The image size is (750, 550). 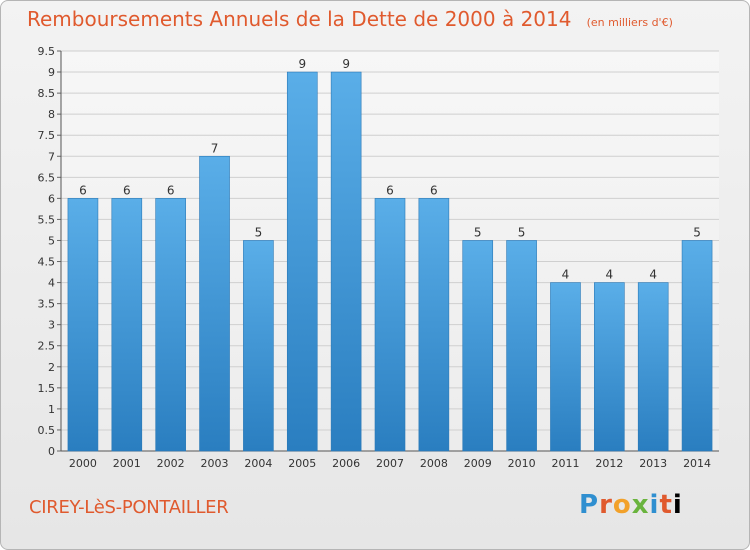 I want to click on x-tick-label: 2000, so click(x=83, y=463).